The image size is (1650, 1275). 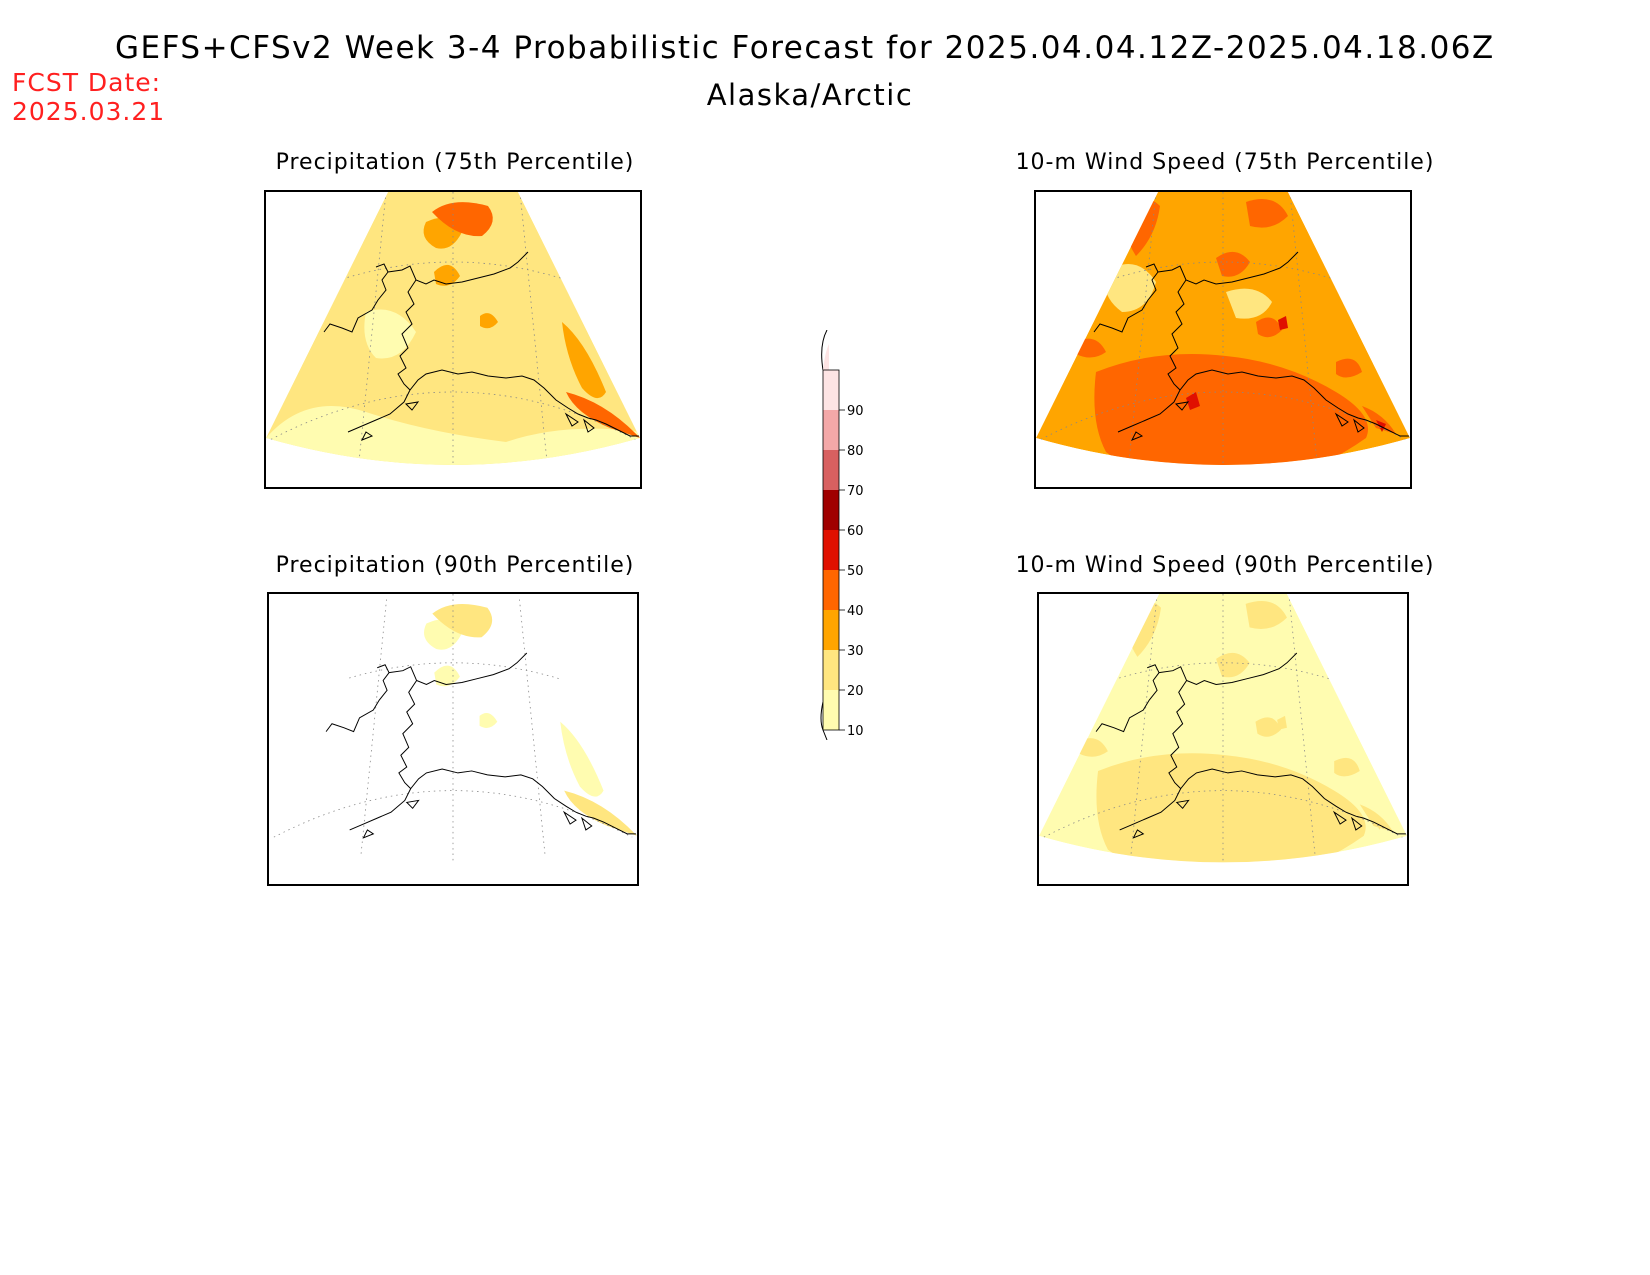 What do you see at coordinates (810, 95) in the screenshot?
I see `region-subtitle: Alaska/Arctic` at bounding box center [810, 95].